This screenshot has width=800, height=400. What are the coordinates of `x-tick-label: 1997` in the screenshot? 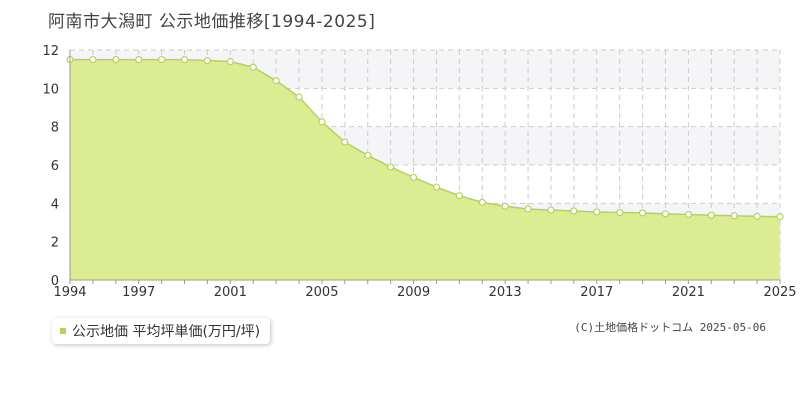 It's located at (138, 292).